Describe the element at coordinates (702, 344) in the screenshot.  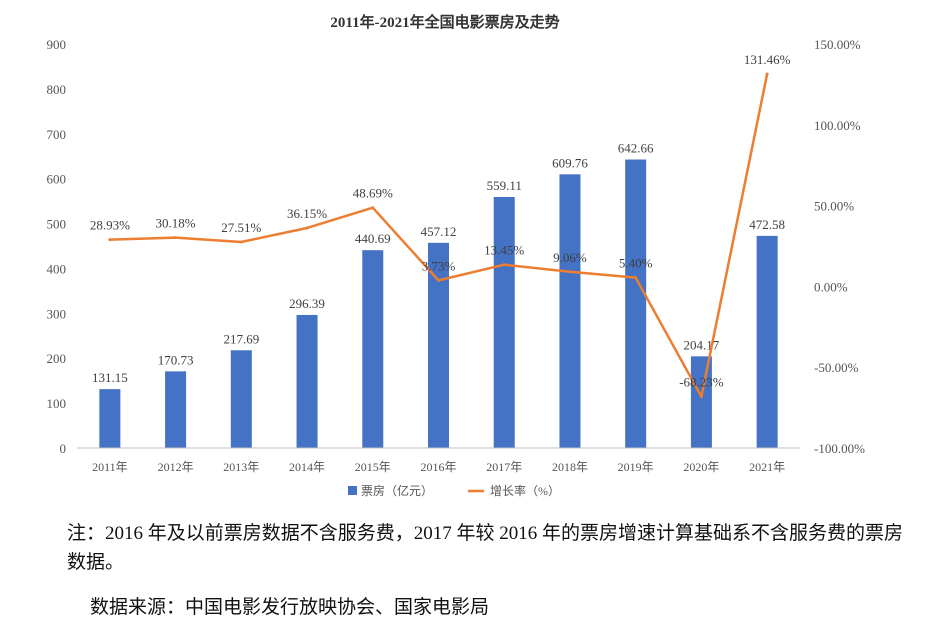
I see `bar-value-label: 204.17` at that location.